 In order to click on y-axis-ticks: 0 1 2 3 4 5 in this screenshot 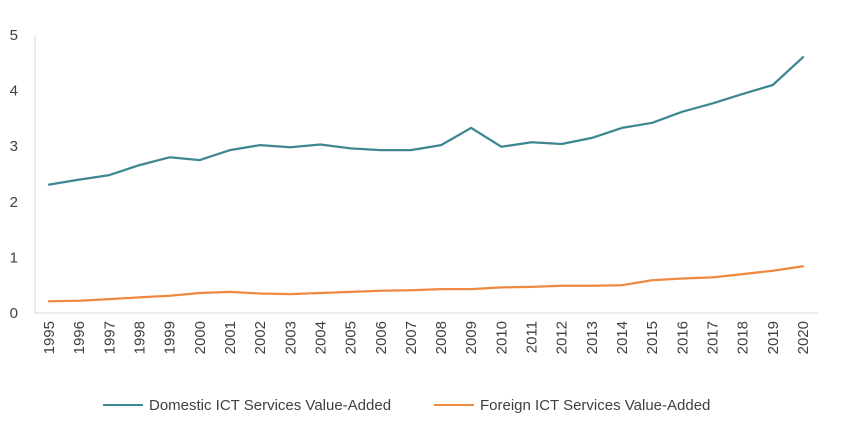, I will do `click(14, 174)`.